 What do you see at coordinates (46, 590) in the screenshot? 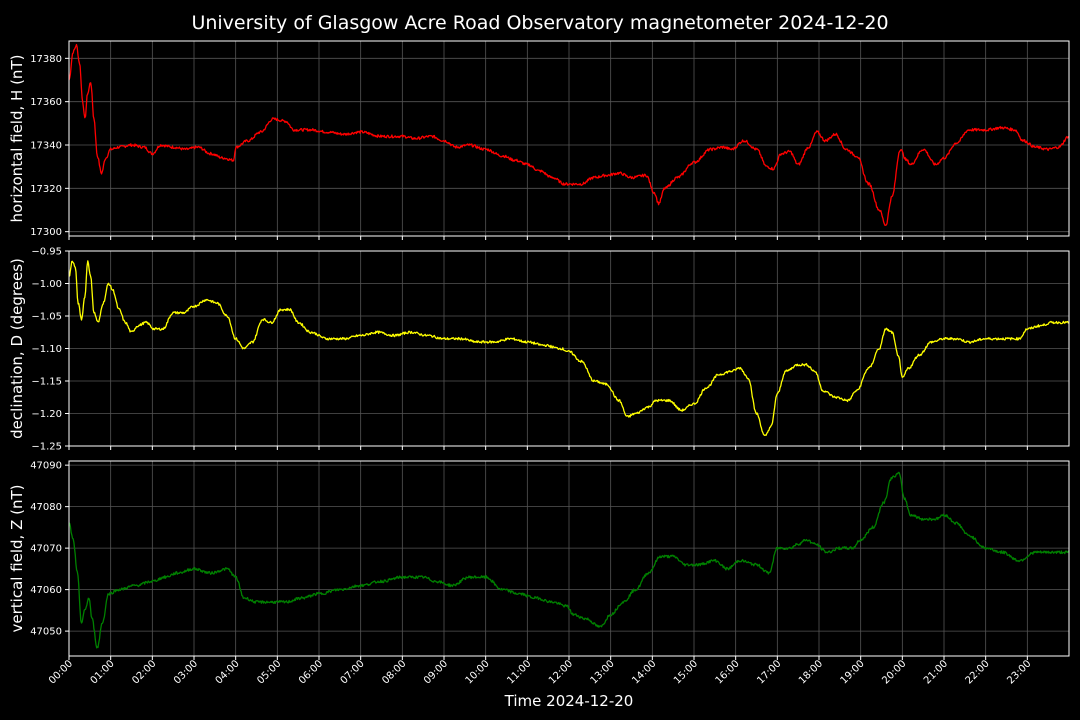
I see `y-tick-label: 47060` at bounding box center [46, 590].